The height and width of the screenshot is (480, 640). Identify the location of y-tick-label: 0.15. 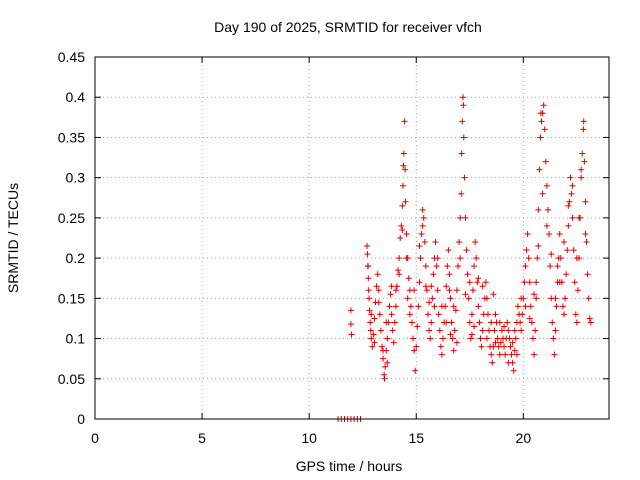
(71, 298).